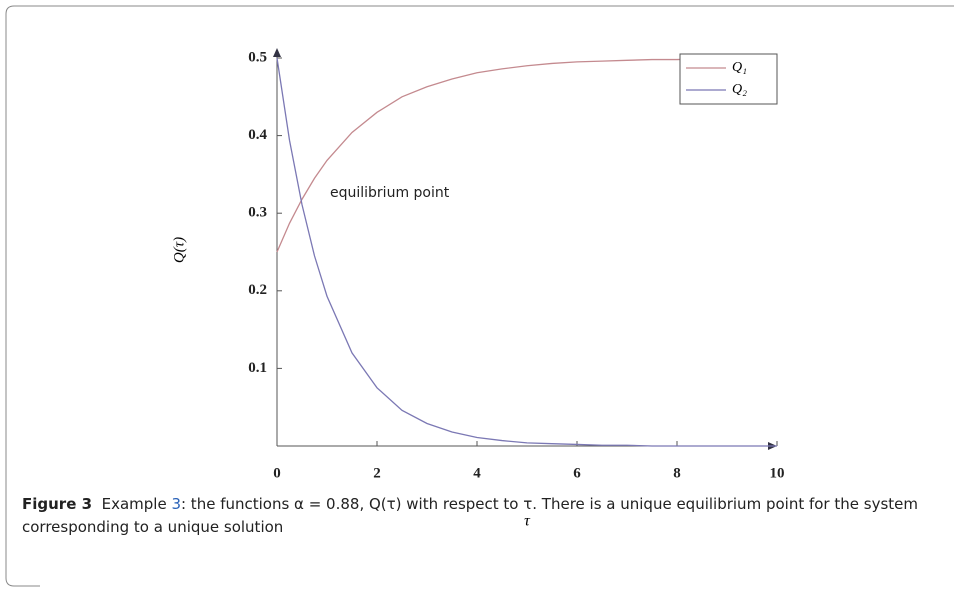 This screenshot has height=593, width=954. I want to click on legend-label: Q₂, so click(739, 89).